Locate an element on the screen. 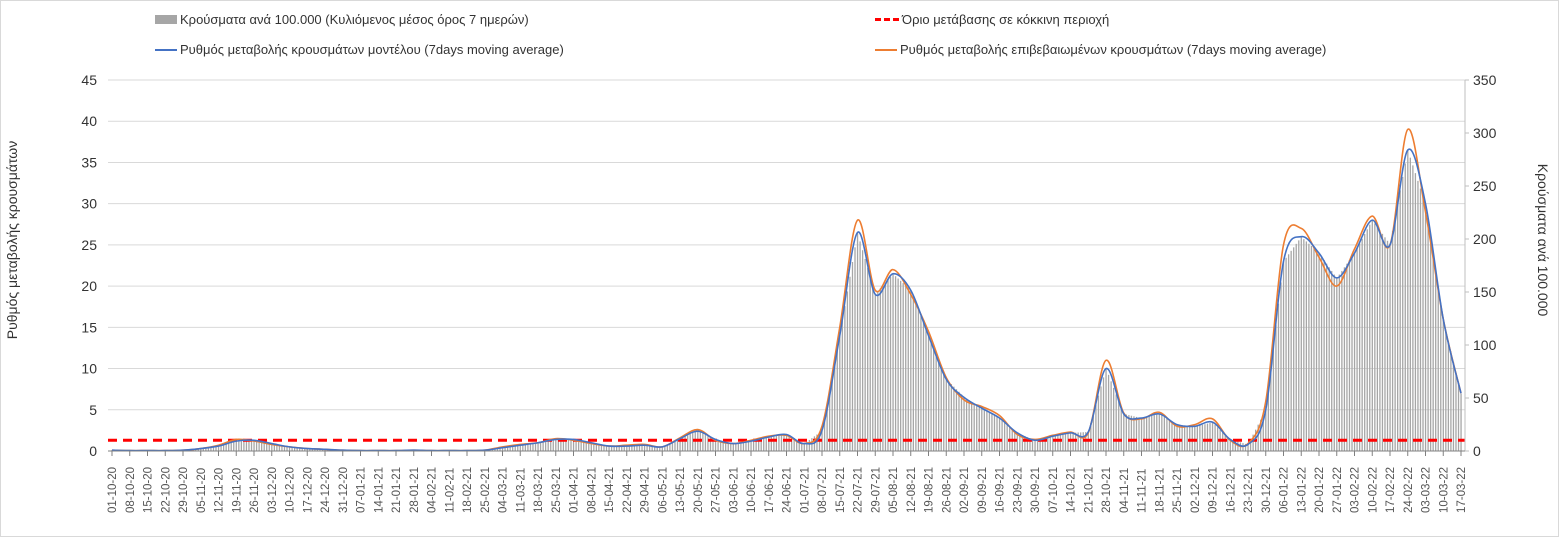 The image size is (1559, 537). x-tick-label: 22-04-21 is located at coordinates (628, 490).